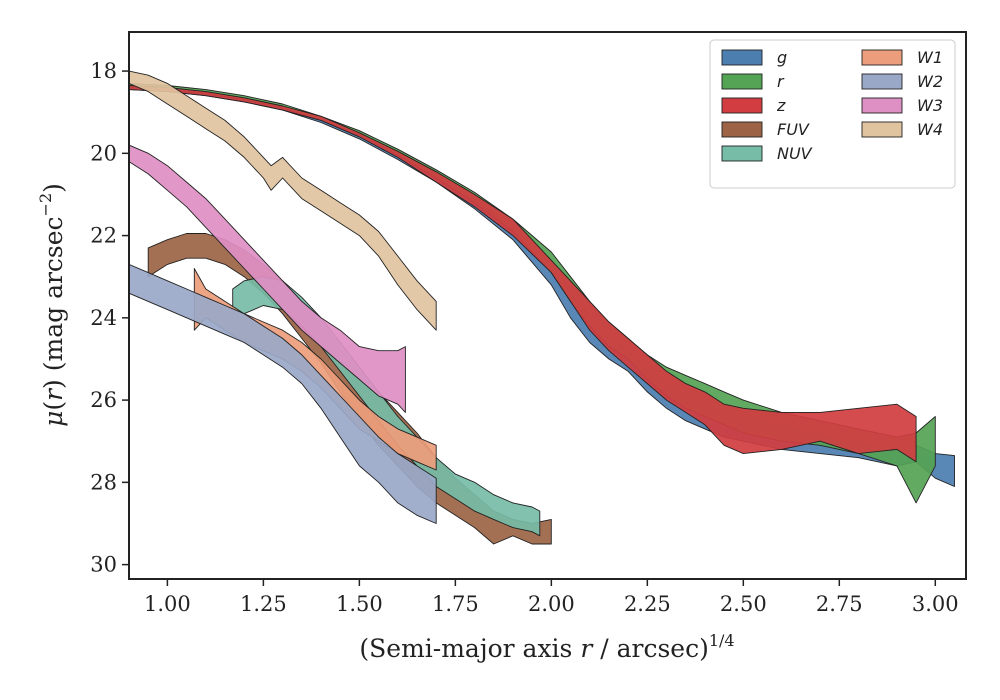 The image size is (1000, 700). Describe the element at coordinates (743, 604) in the screenshot. I see `x-tick-label: 2.50` at that location.